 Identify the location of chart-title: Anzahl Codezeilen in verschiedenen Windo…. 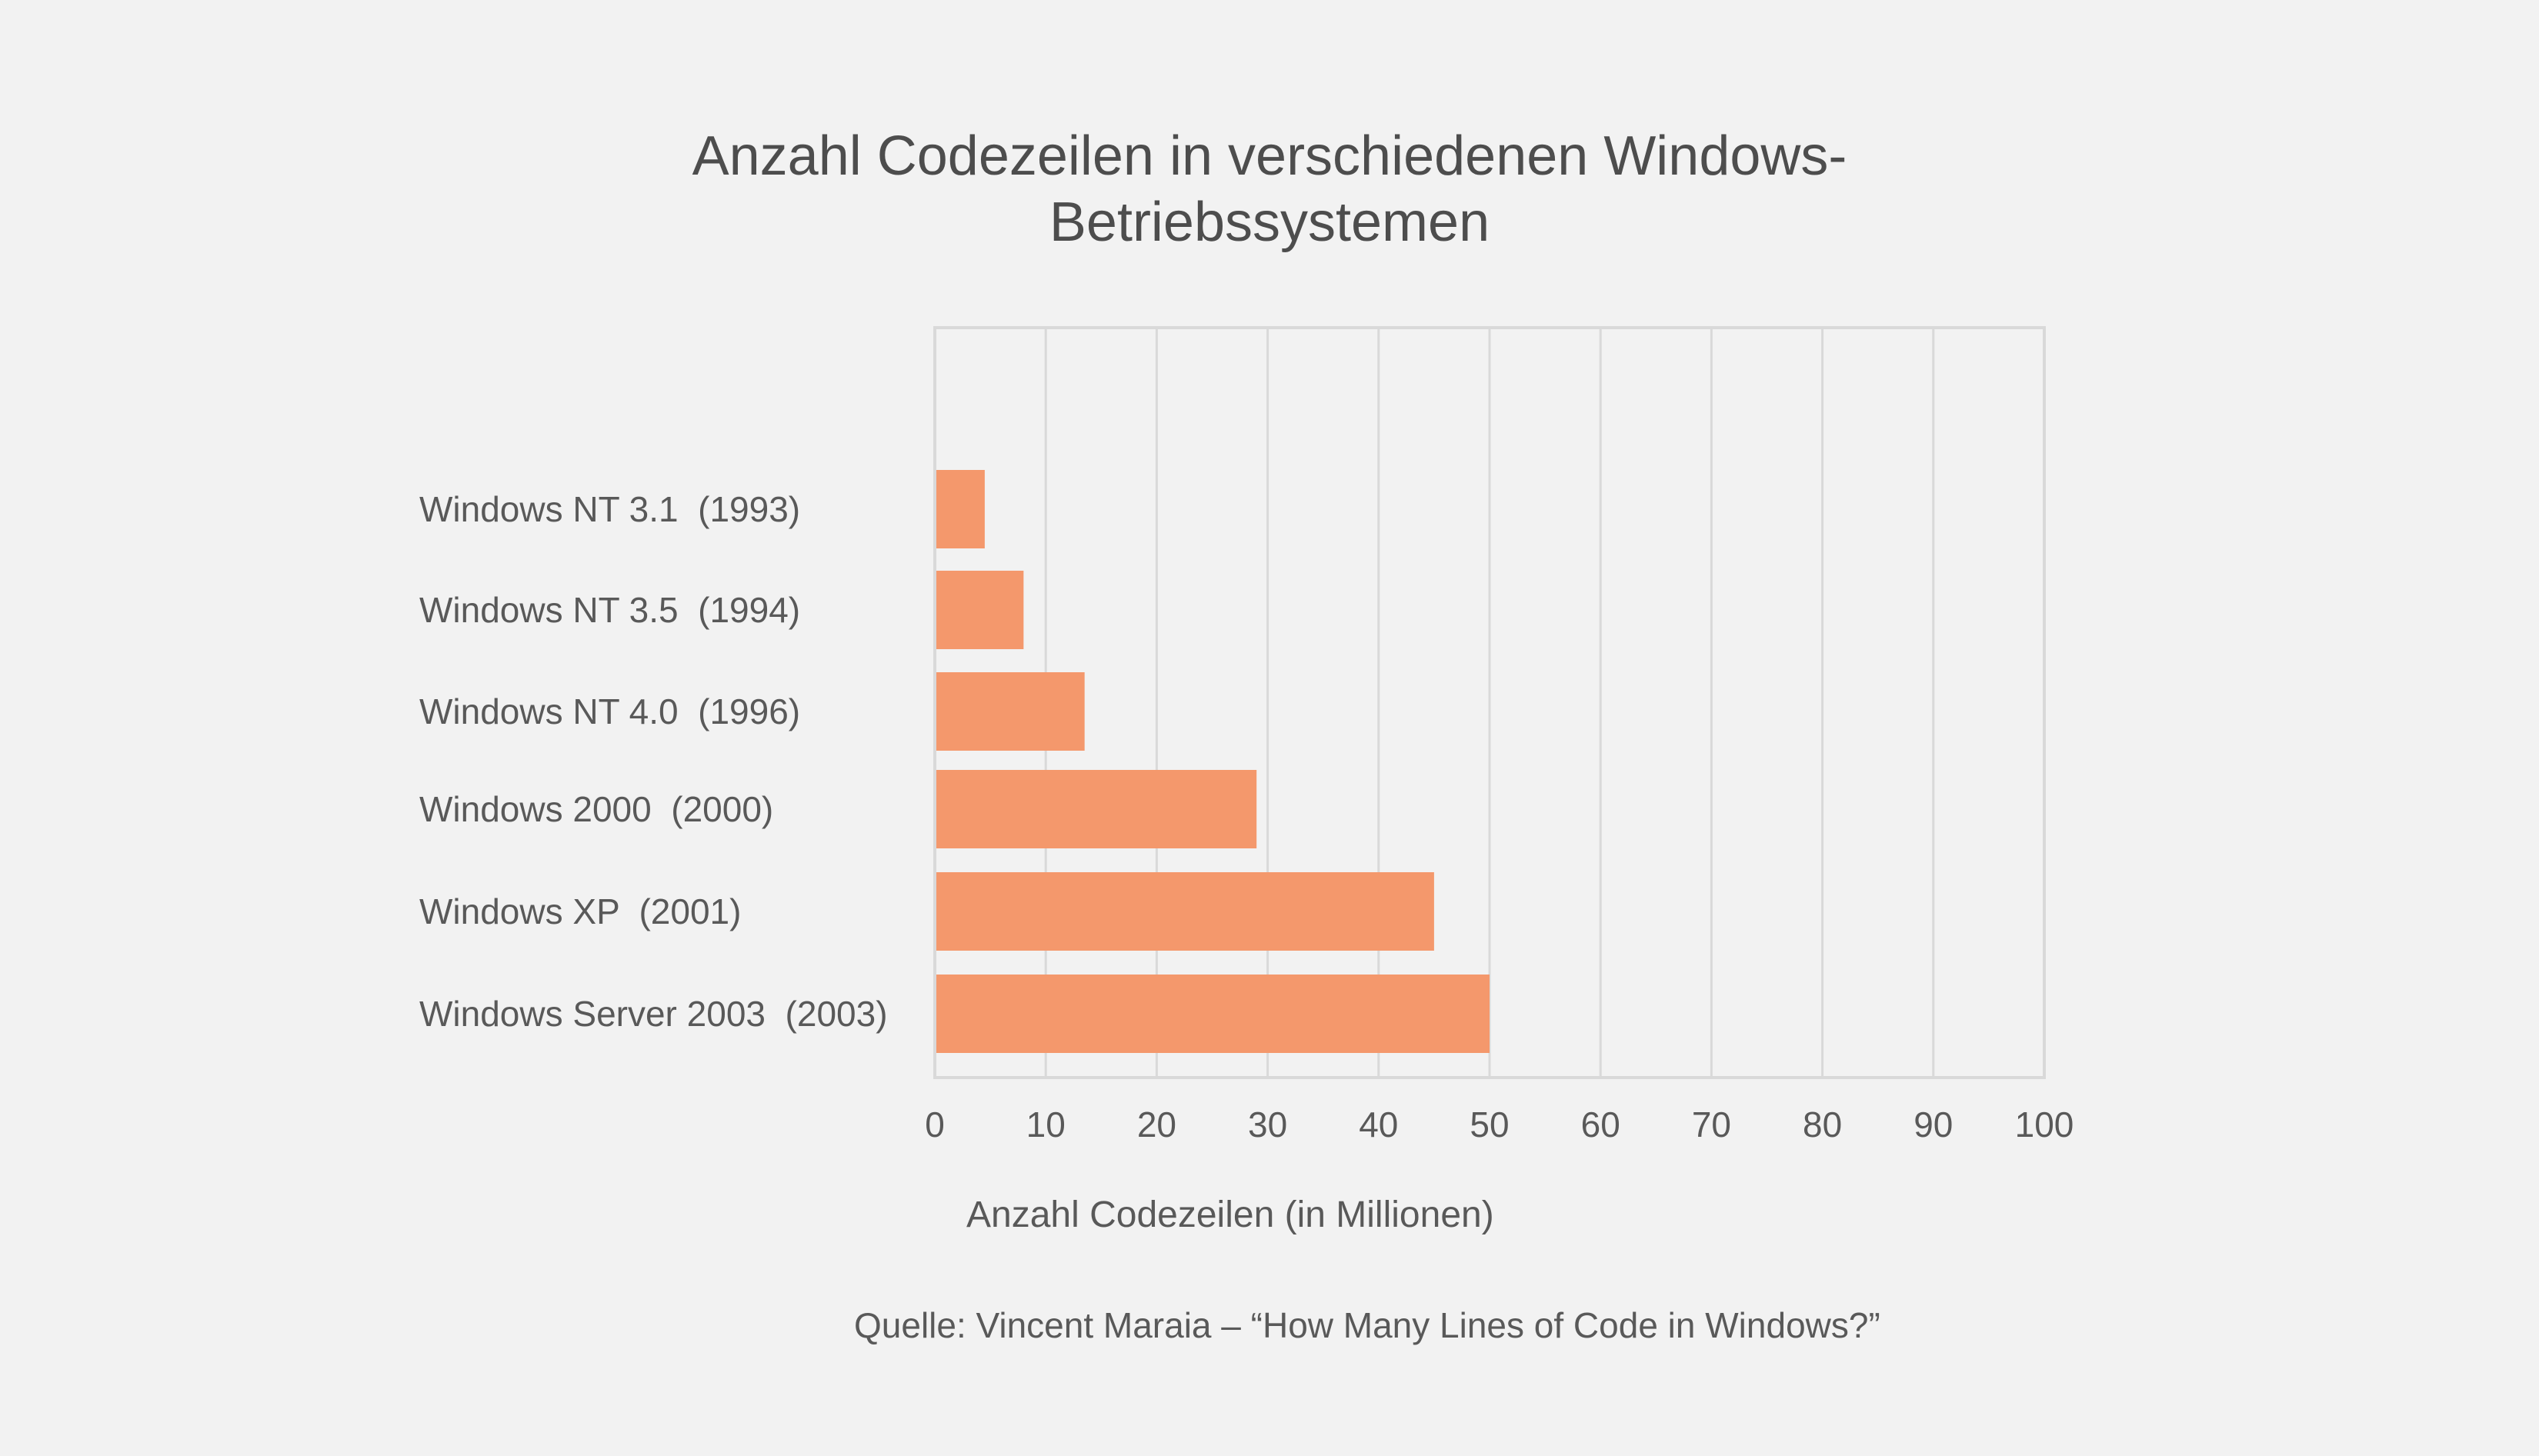
(1270, 189).